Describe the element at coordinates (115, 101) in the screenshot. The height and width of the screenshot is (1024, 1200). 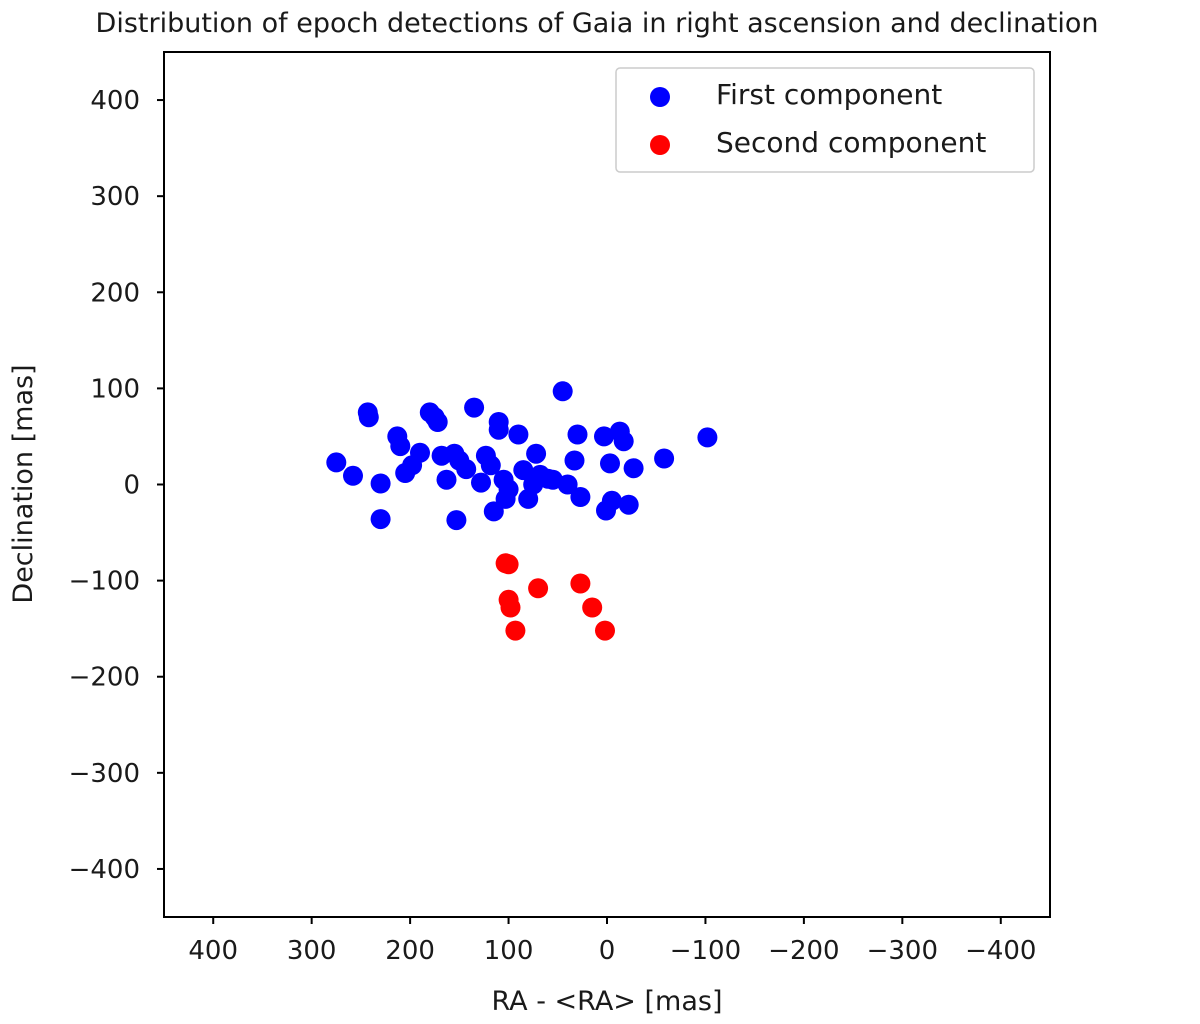
I see `y-tick-label: 400` at that location.